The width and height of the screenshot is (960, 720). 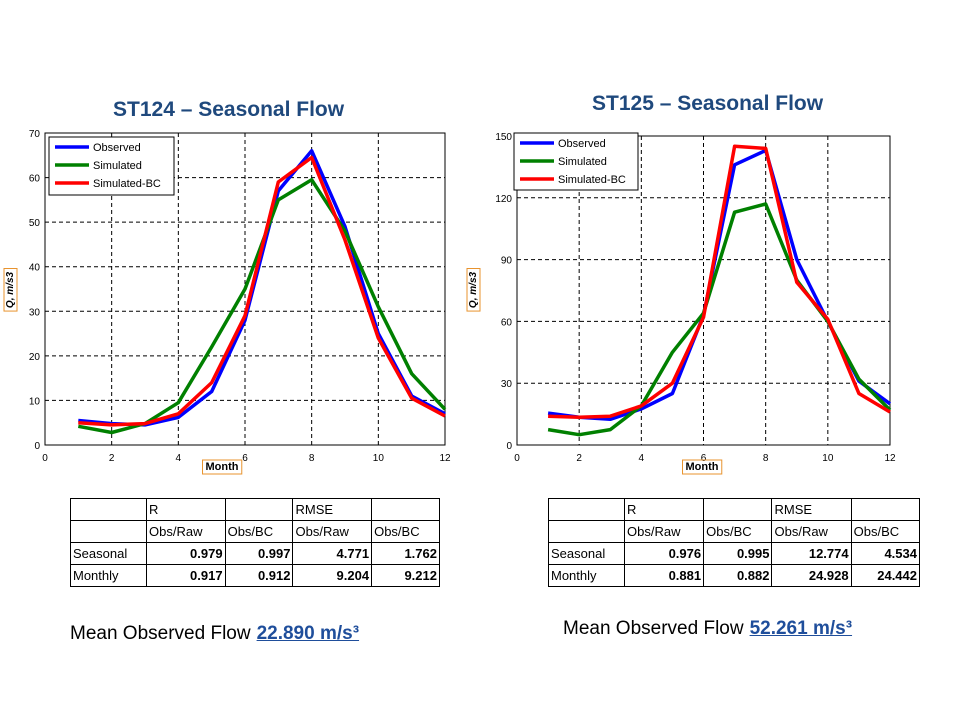 I want to click on y-tick-label: 0, so click(x=37, y=446).